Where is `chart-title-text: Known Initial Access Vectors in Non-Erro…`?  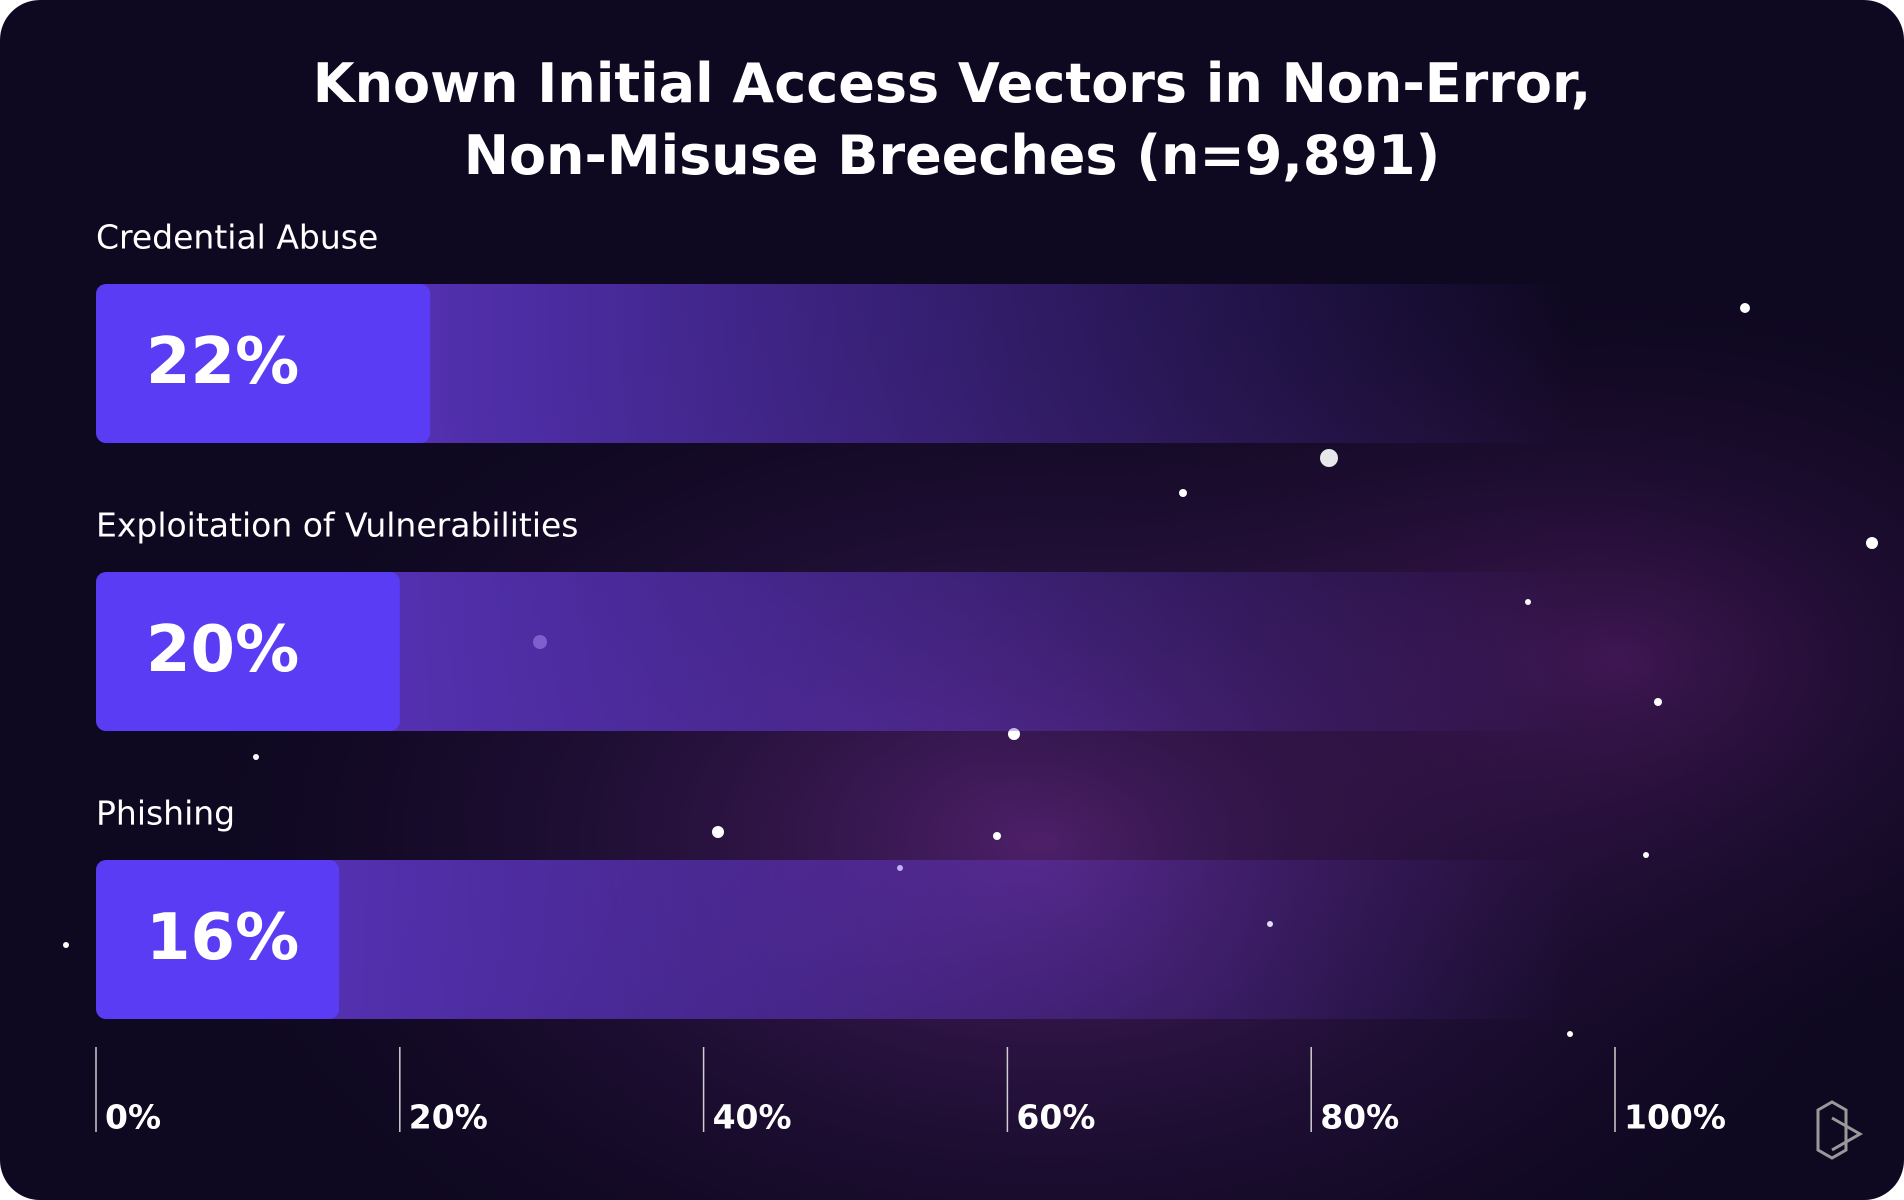
chart-title-text: Known Initial Access Vectors in Non-Erro… is located at coordinates (952, 119).